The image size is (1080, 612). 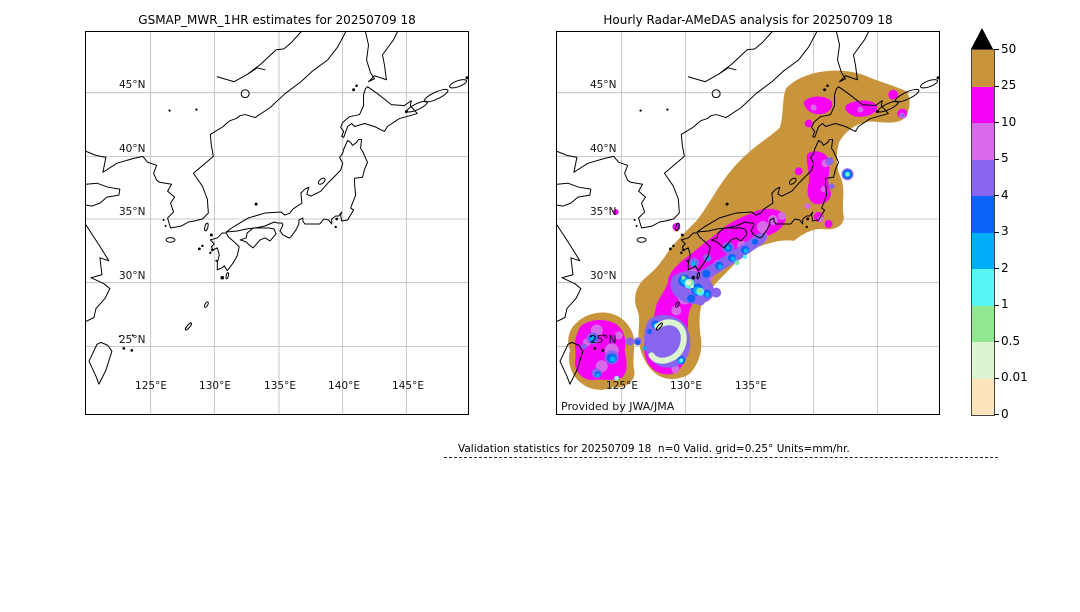 I want to click on colorbar-tick-label: 25, so click(x=1009, y=85).